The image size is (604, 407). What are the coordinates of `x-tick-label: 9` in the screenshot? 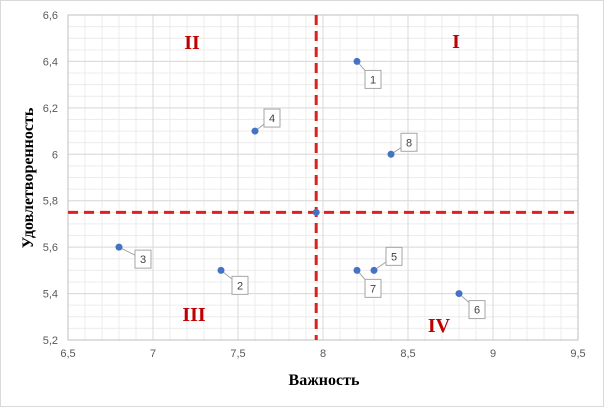 It's located at (493, 354).